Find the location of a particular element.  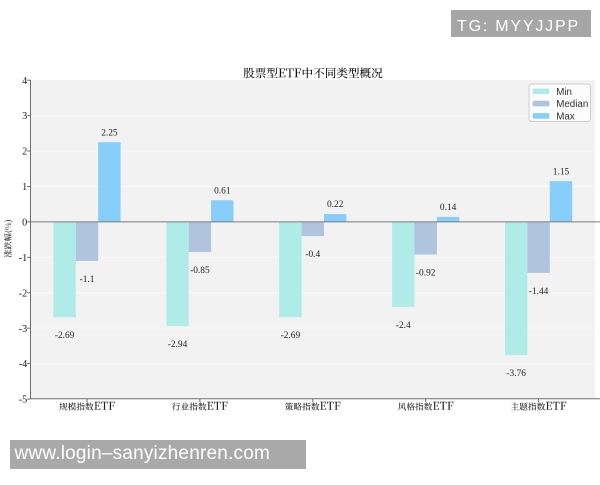

svg-text: -2.4 is located at coordinates (403, 326).